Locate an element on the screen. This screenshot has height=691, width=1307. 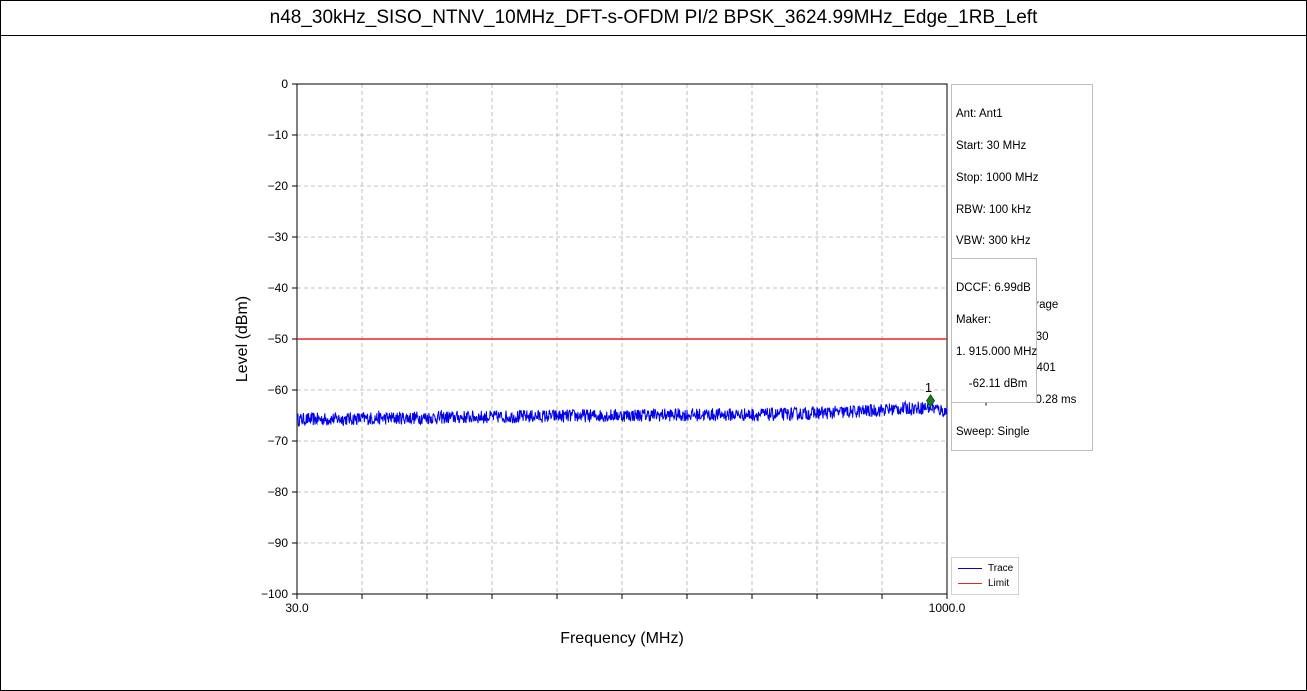
y-tick-label: −50 is located at coordinates (278, 339).